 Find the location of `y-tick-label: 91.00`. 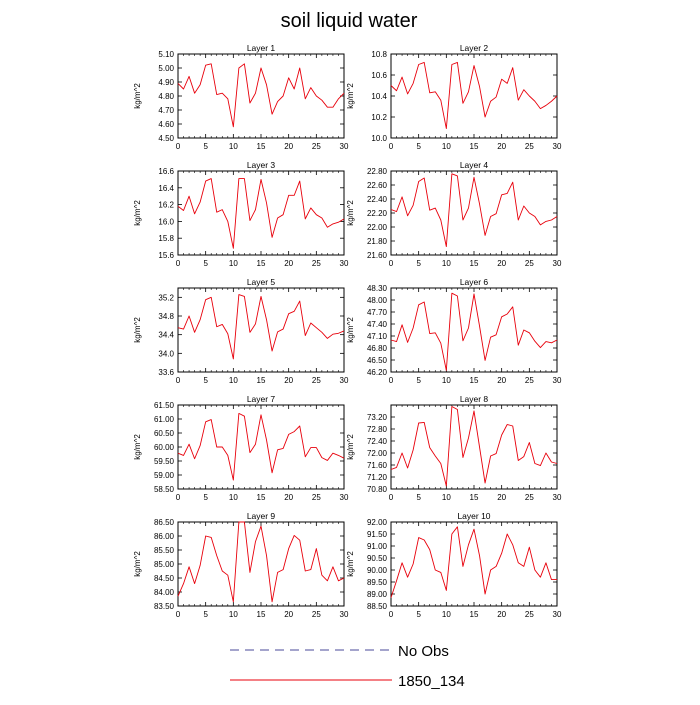

y-tick-label: 91.00 is located at coordinates (377, 546).